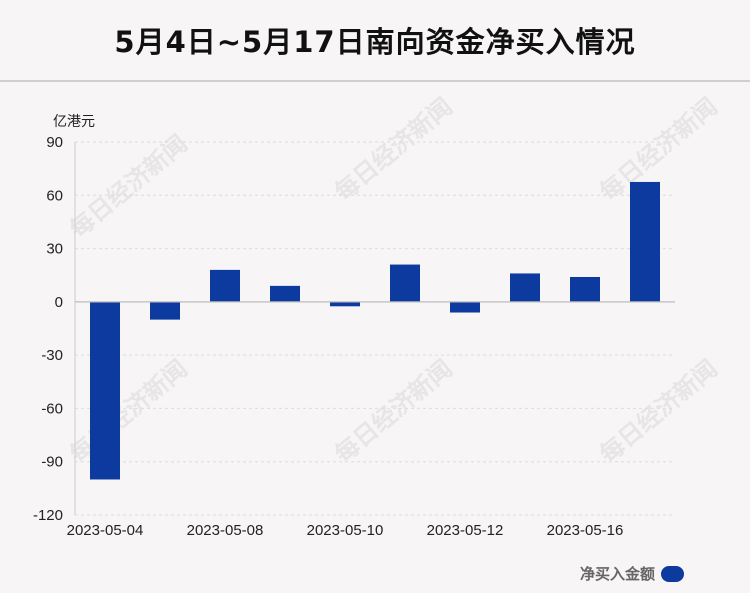  What do you see at coordinates (345, 530) in the screenshot?
I see `x-tick-label: 2023-05-10` at bounding box center [345, 530].